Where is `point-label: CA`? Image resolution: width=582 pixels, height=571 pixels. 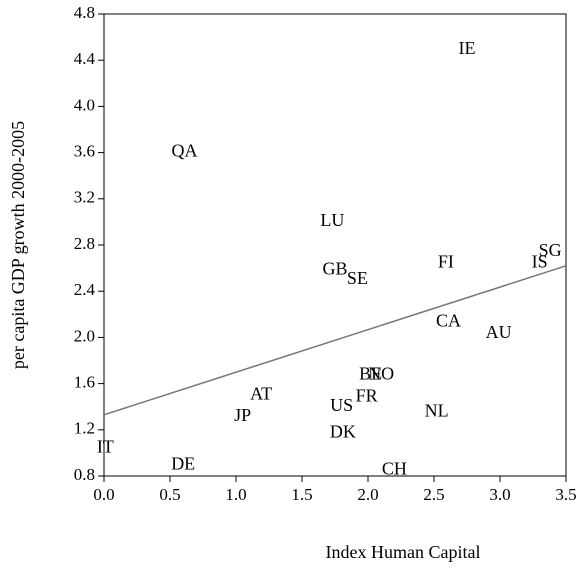
point-label: CA is located at coordinates (448, 321).